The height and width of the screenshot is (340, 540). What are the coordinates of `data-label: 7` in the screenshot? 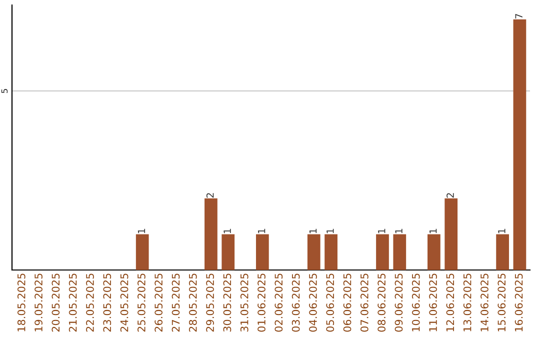 It's located at (518, 16).